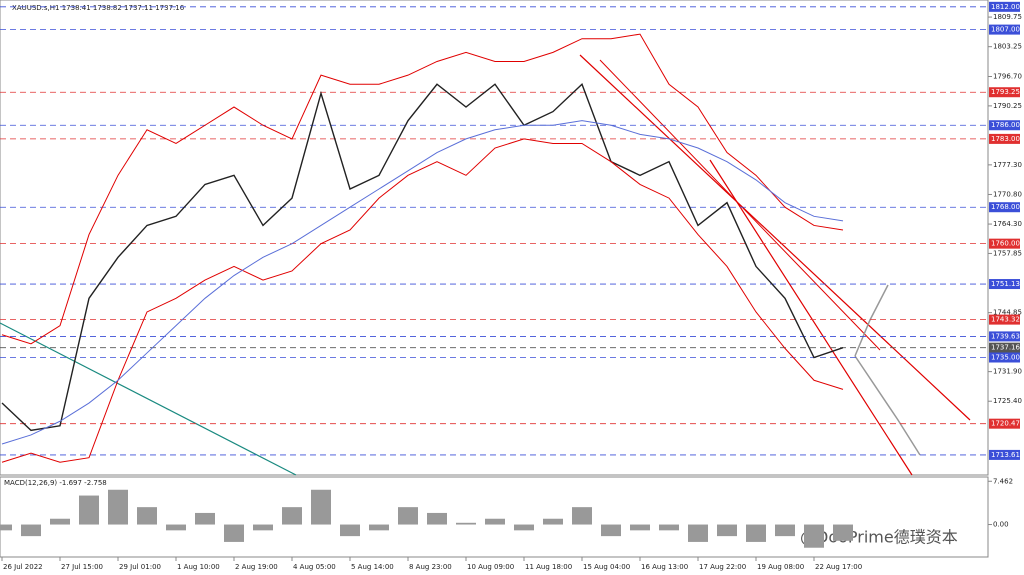 This screenshot has width=1024, height=575. Describe the element at coordinates (838, 567) in the screenshot. I see `x-tick-label: 22 Aug 17:00` at that location.